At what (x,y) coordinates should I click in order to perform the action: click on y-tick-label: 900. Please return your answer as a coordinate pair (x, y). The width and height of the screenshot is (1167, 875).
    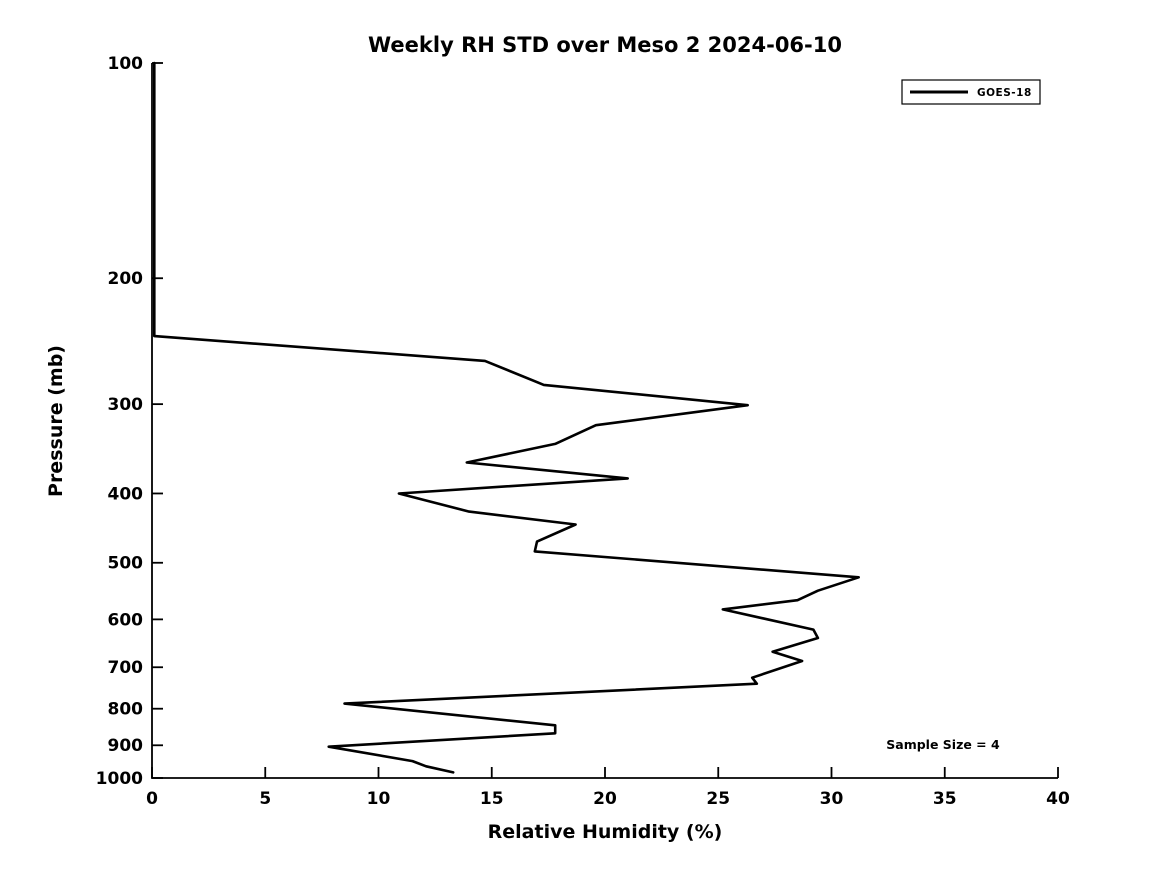
    Looking at the image, I should click on (126, 746).